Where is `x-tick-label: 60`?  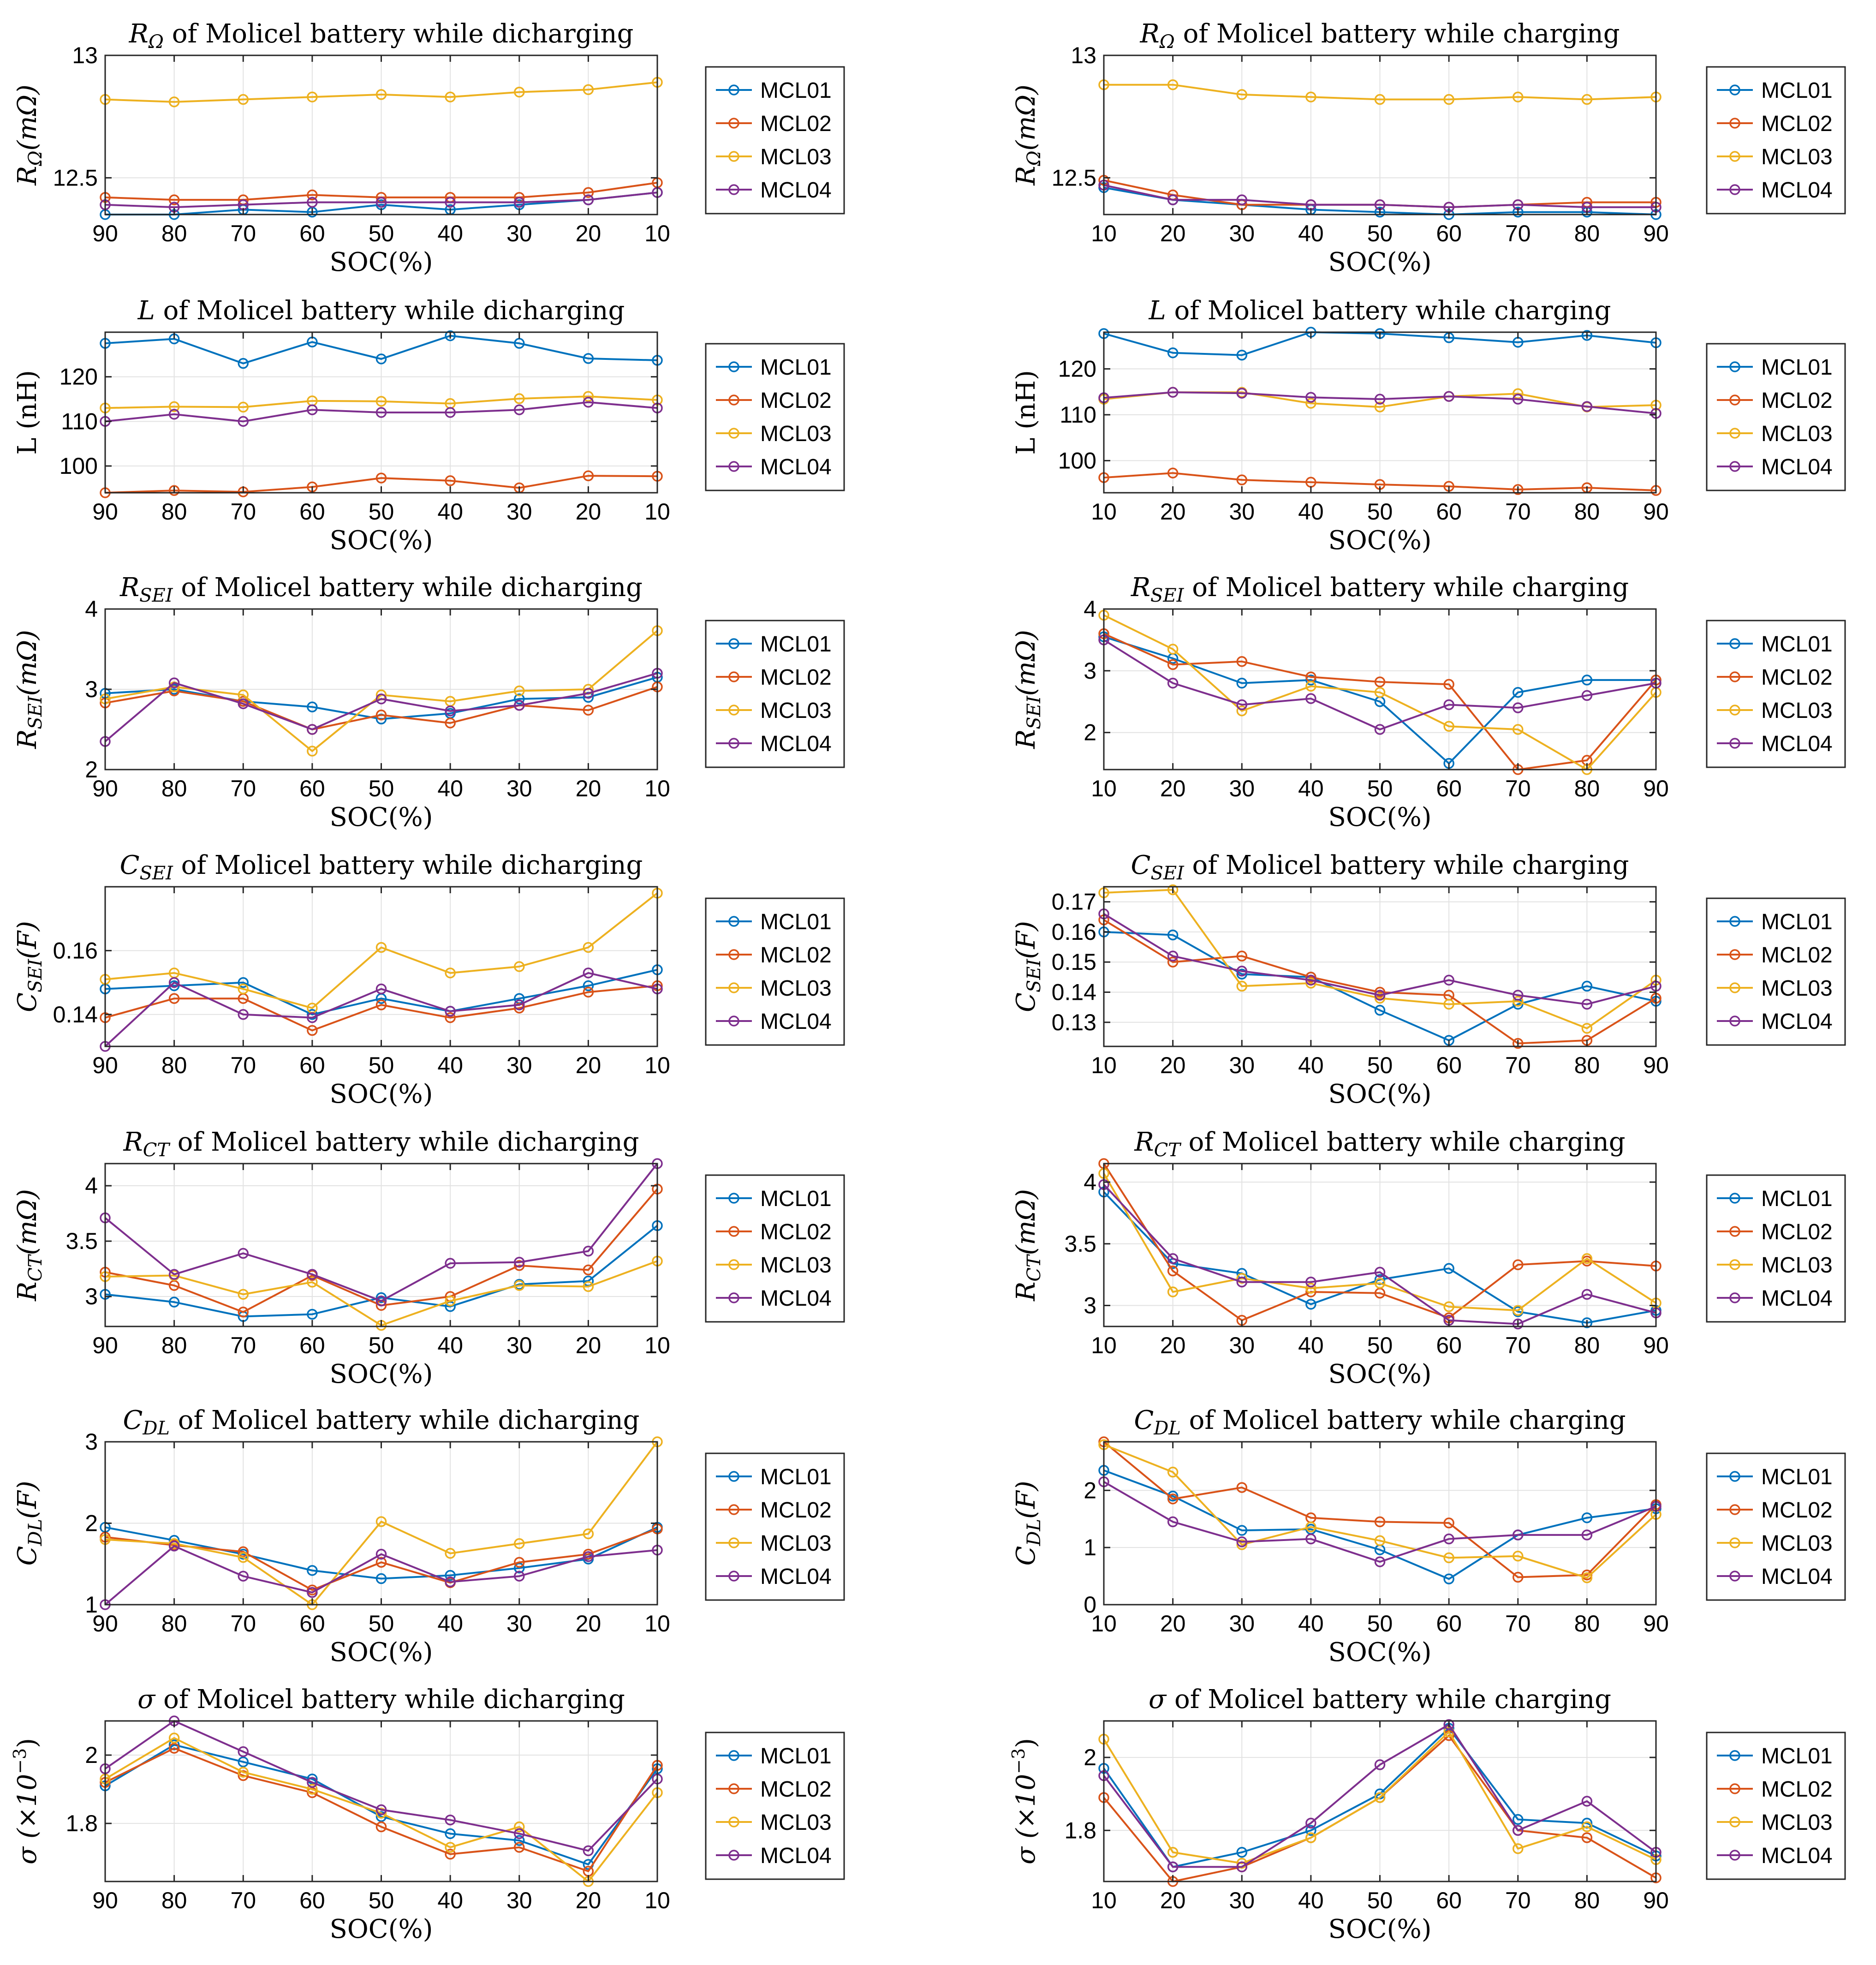 x-tick-label: 60 is located at coordinates (312, 512).